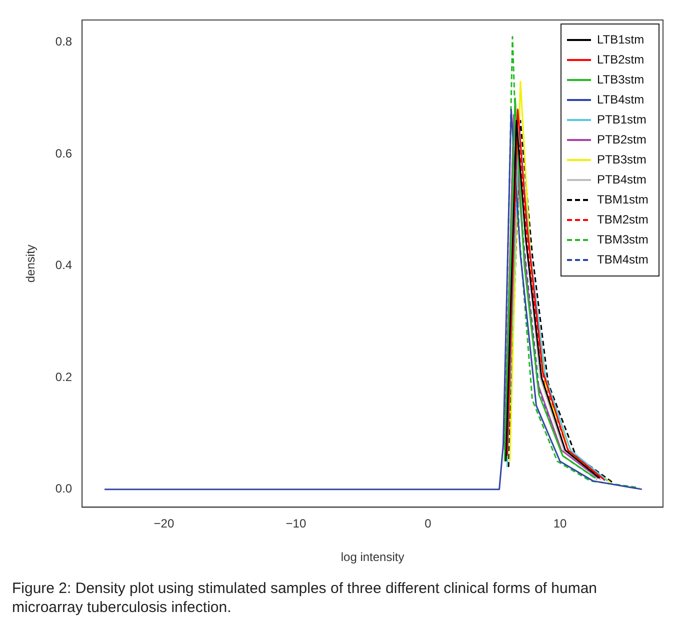 This screenshot has width=675, height=635. What do you see at coordinates (620, 59) in the screenshot?
I see `legend-label: LTB2stm` at bounding box center [620, 59].